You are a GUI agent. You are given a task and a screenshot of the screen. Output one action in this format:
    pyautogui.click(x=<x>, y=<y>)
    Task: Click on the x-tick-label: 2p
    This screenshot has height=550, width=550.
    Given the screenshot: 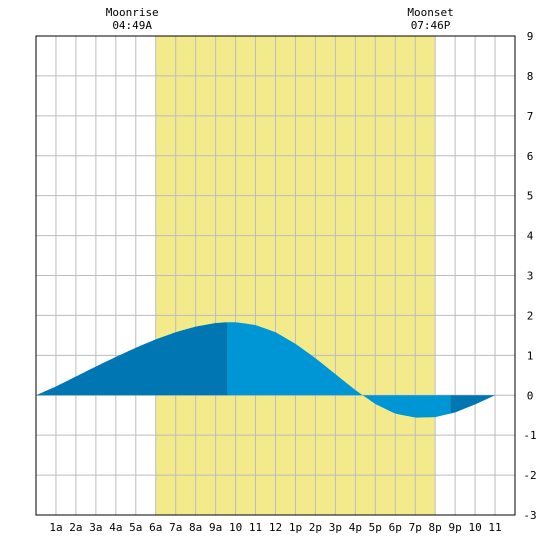 What is the action you would take?
    pyautogui.click(x=315, y=527)
    